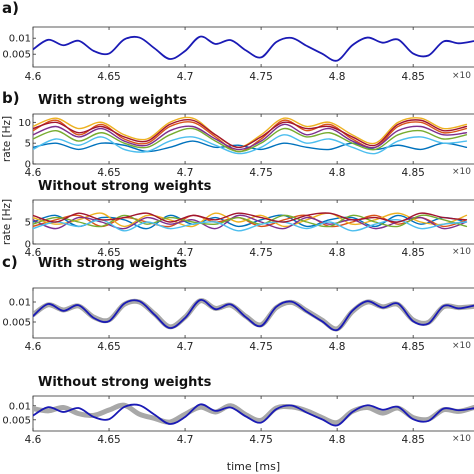 The height and width of the screenshot is (474, 474). Describe the element at coordinates (253, 466) in the screenshot. I see `x-axis-label: time [ms]` at that location.